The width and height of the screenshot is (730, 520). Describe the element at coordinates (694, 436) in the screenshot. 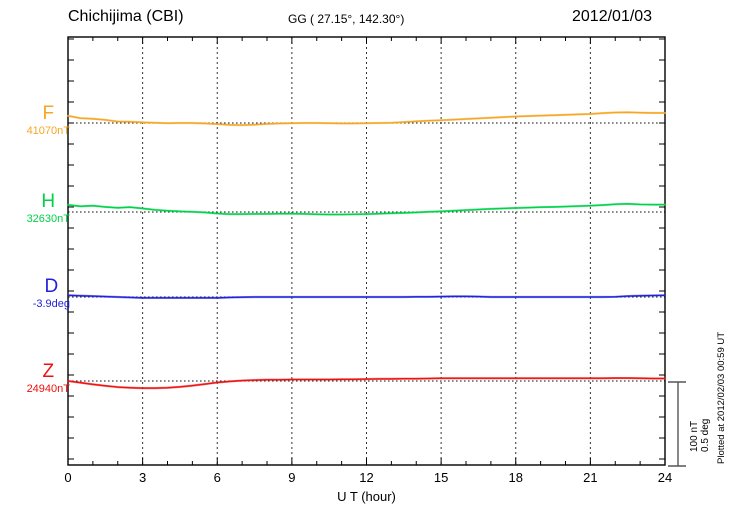

I see `scale-bar-label-nt: 100 nT` at that location.